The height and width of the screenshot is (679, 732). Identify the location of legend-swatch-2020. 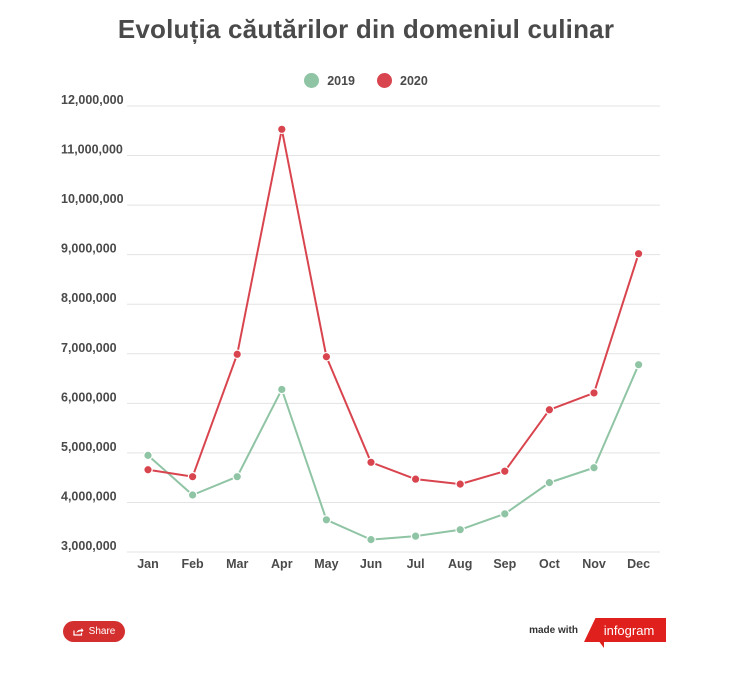
(384, 80).